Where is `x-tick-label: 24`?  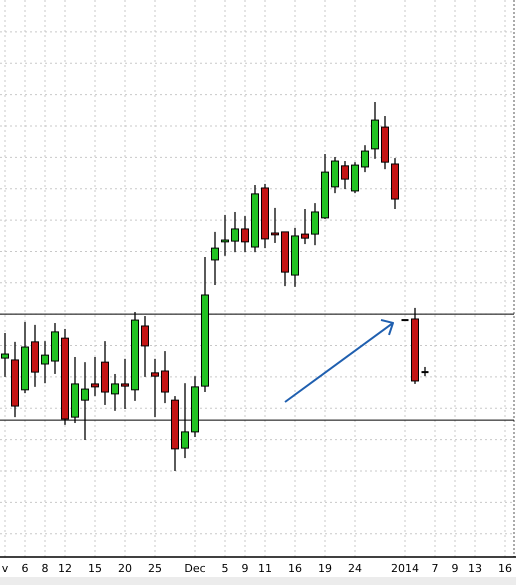 x-tick-label: 24 is located at coordinates (355, 568).